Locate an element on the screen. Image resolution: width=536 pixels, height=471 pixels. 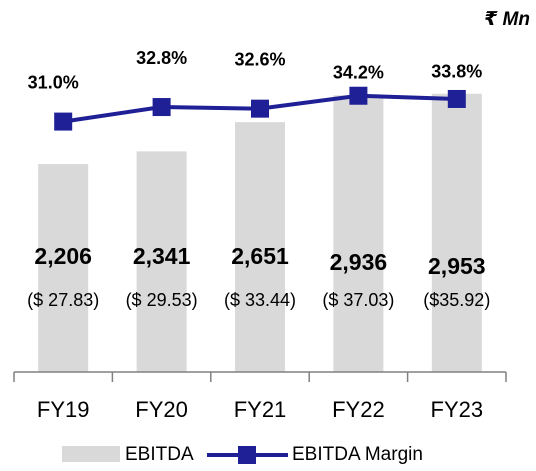
bar-sublabel: ($ 33.44) is located at coordinates (260, 300).